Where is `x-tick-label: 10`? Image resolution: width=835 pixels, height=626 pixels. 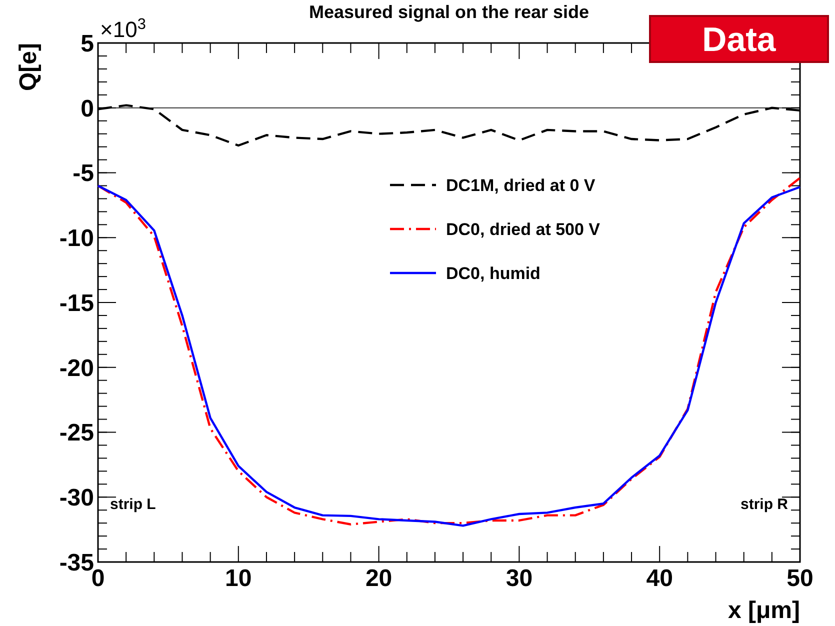 x-tick-label: 10 is located at coordinates (238, 578).